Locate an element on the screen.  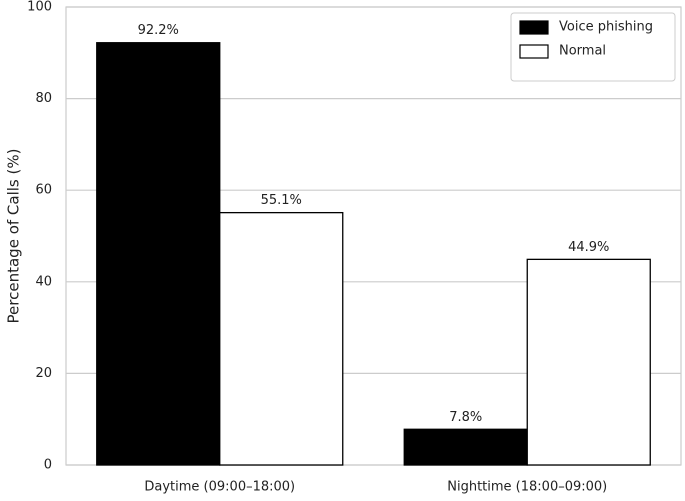
legend-label: Normal is located at coordinates (582, 51).